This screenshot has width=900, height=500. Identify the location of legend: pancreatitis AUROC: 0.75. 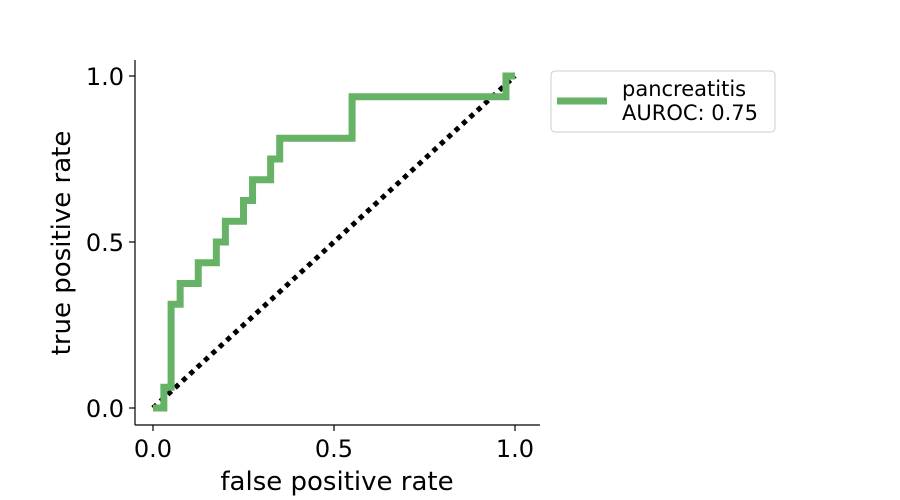
(663, 101).